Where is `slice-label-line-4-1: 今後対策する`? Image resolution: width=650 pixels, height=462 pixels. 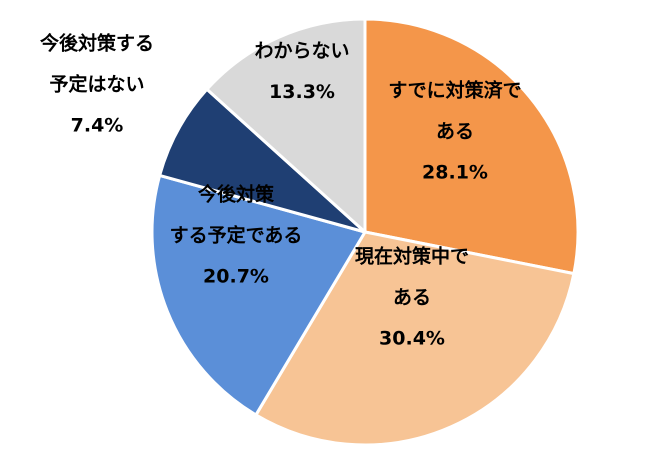
slice-label-line-4-1: 今後対策する is located at coordinates (96, 43).